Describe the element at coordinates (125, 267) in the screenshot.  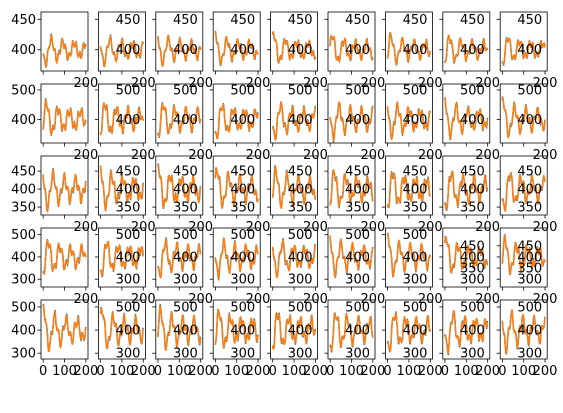
I see `subplot-r3-c1: 300 400 500 200` at that location.